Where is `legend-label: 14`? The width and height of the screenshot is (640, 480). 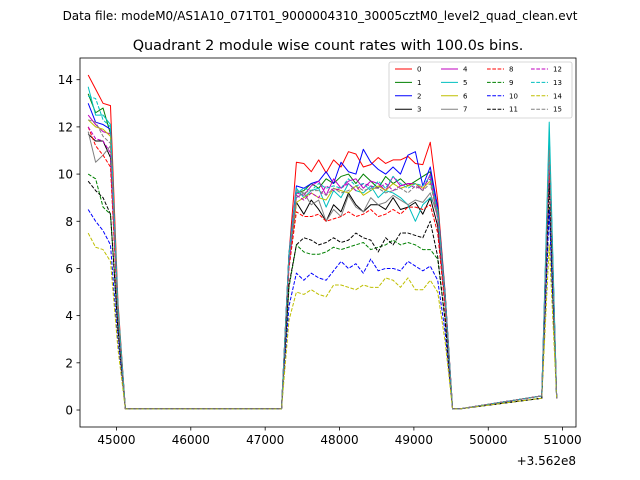
legend-label: 14 is located at coordinates (557, 96).